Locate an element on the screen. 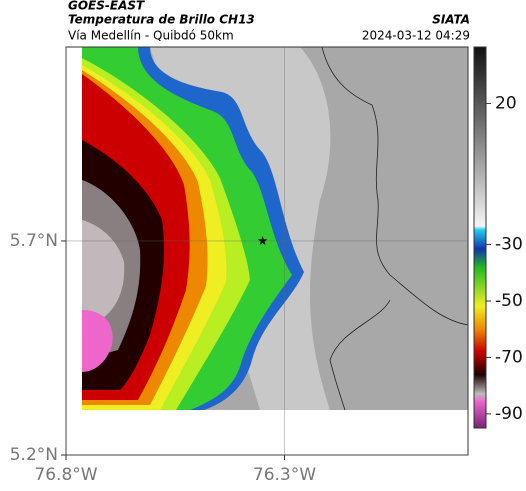  y-tick-label: 5.2°N is located at coordinates (34, 455).